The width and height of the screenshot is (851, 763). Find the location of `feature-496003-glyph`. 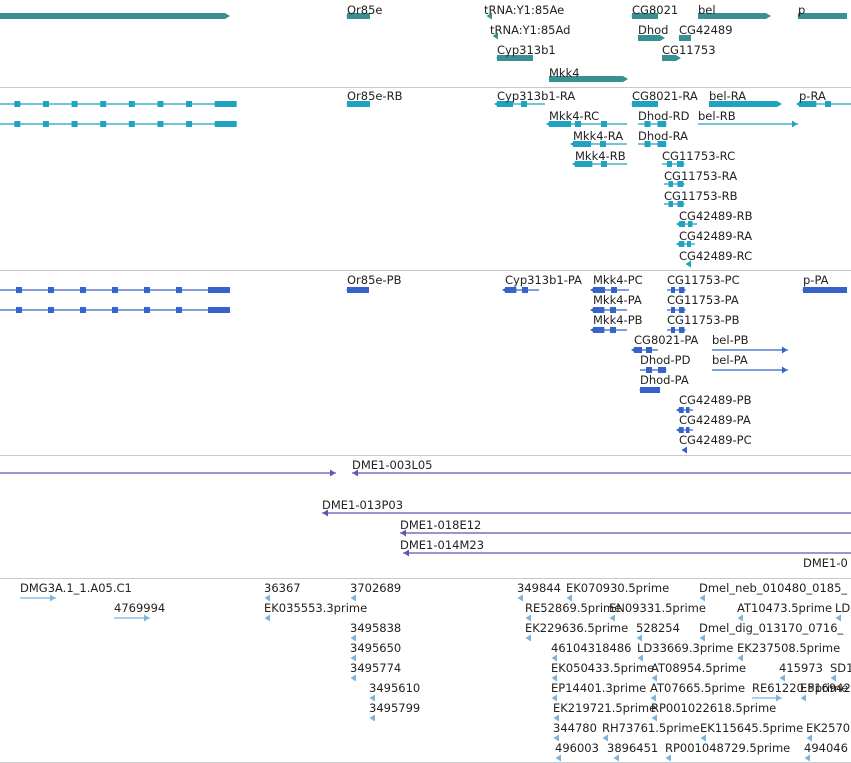

feature-496003-glyph is located at coordinates (558, 758).